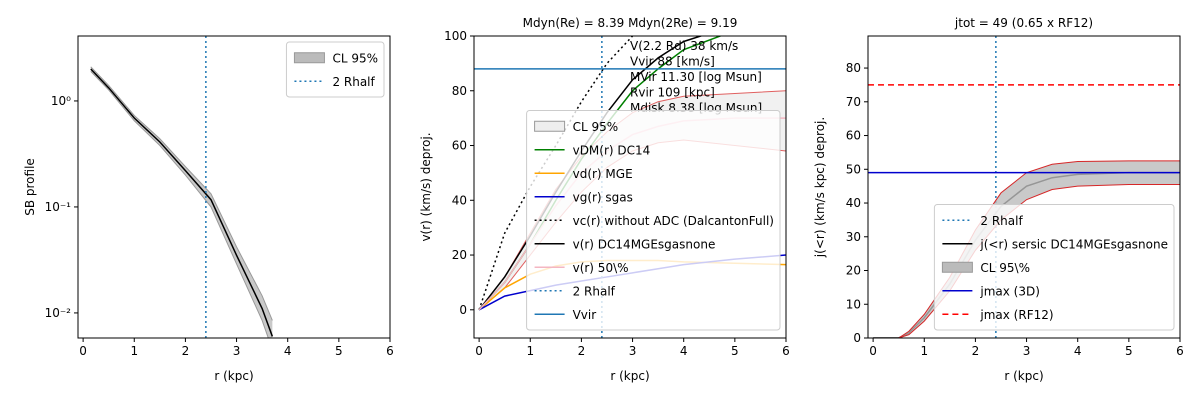  I want to click on plot-area, so click(182, 187).